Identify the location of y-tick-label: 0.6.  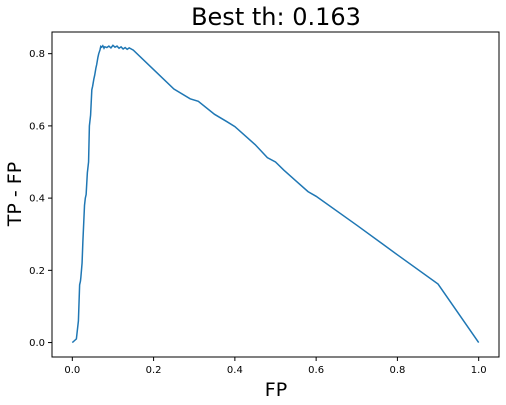
(37, 126).